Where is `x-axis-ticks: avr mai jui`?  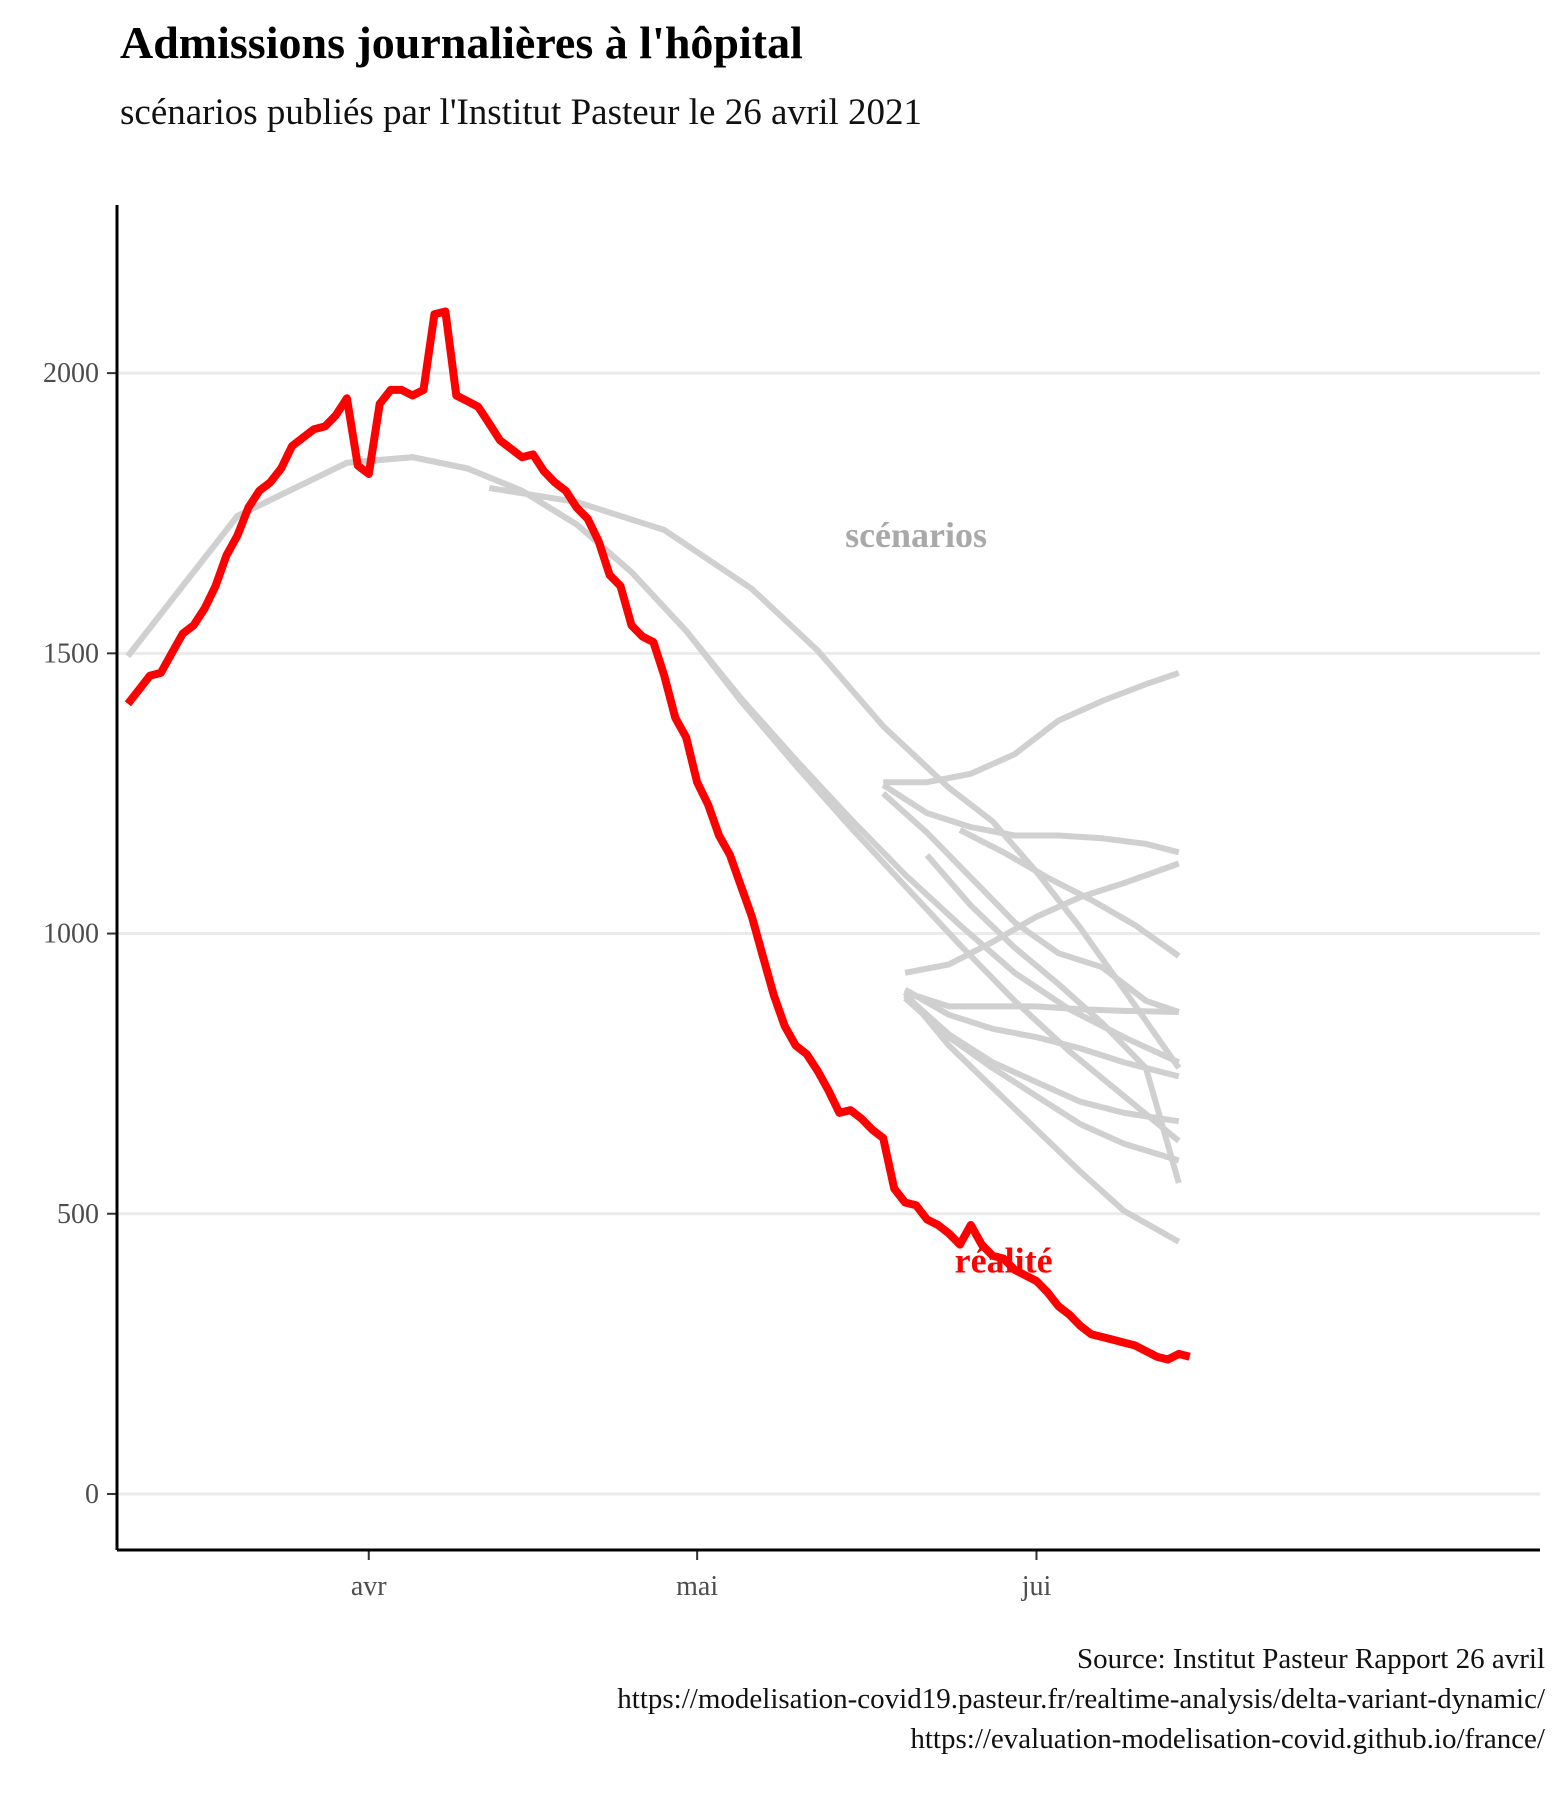 x-axis-ticks: avr mai jui is located at coordinates (701, 1576).